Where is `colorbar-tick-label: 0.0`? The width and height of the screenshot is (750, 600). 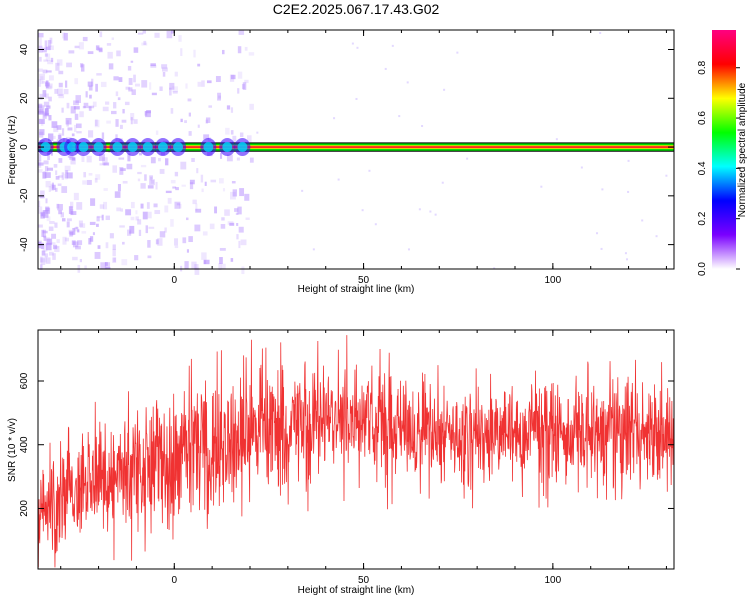
colorbar-tick-label: 0.0 is located at coordinates (702, 269).